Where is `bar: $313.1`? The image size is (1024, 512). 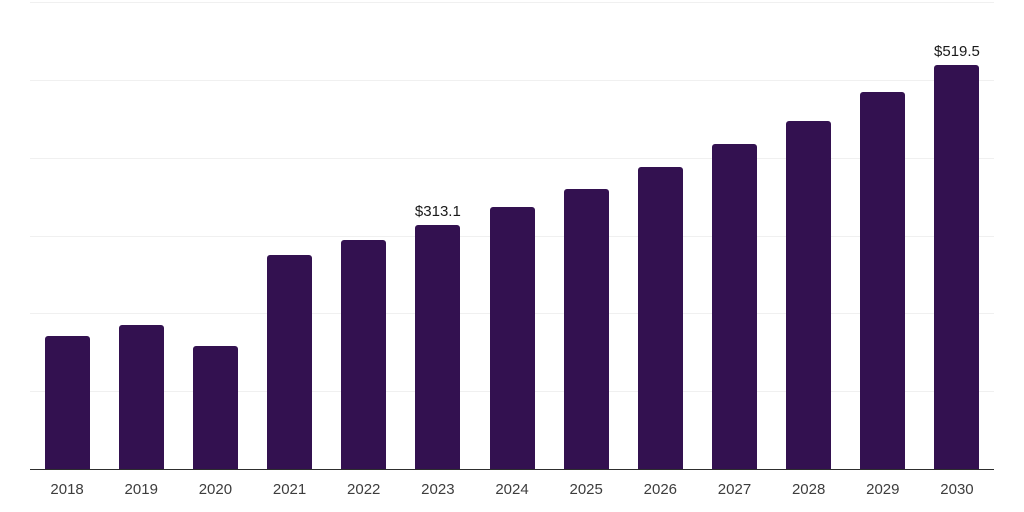 bar: $313.1 is located at coordinates (438, 336).